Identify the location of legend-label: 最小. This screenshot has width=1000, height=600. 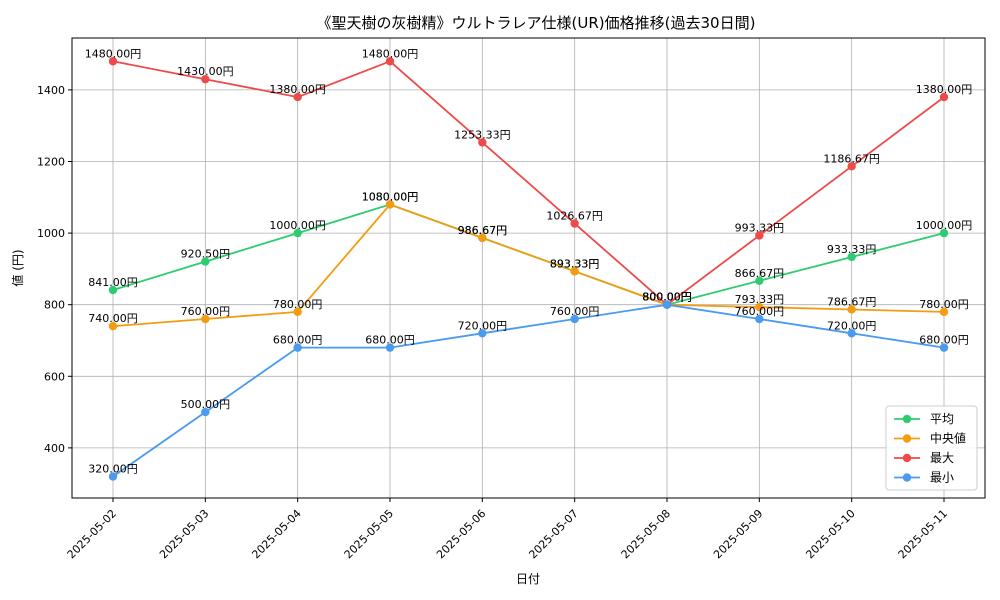
(942, 478).